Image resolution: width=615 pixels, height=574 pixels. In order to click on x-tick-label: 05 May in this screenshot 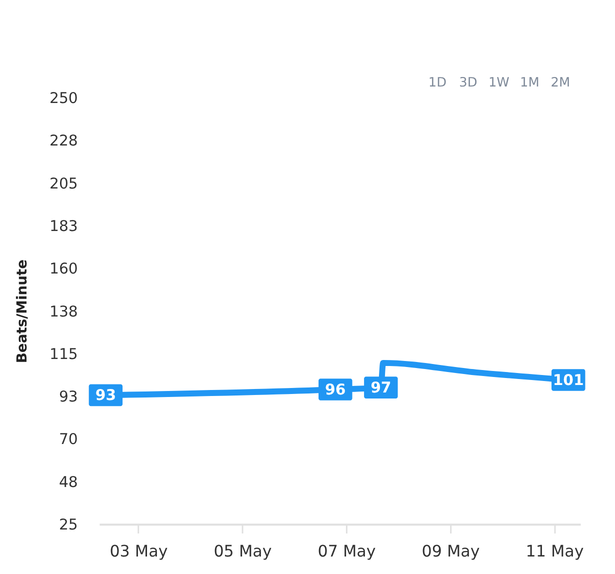, I will do `click(243, 550)`.